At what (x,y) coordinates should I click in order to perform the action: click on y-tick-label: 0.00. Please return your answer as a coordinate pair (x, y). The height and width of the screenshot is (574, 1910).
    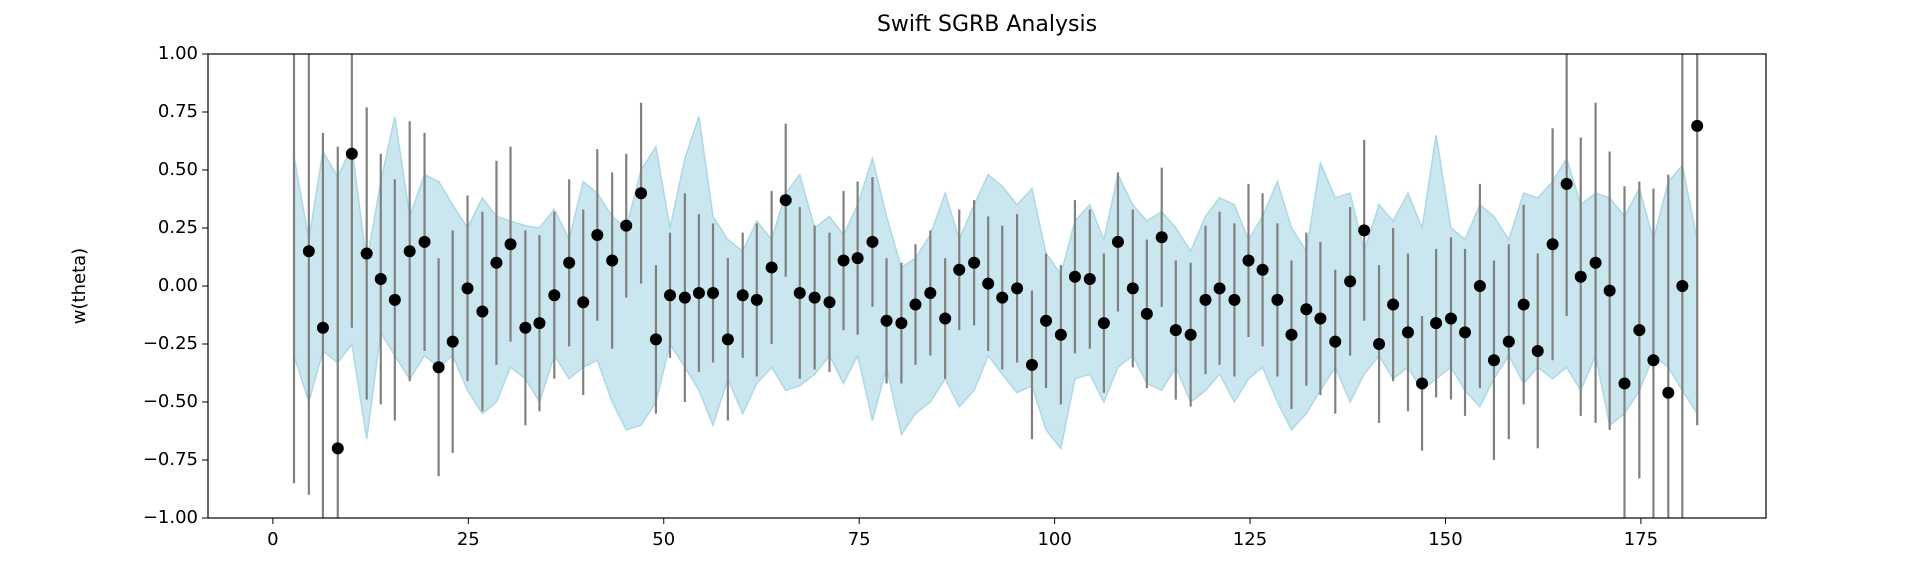
    Looking at the image, I should click on (178, 285).